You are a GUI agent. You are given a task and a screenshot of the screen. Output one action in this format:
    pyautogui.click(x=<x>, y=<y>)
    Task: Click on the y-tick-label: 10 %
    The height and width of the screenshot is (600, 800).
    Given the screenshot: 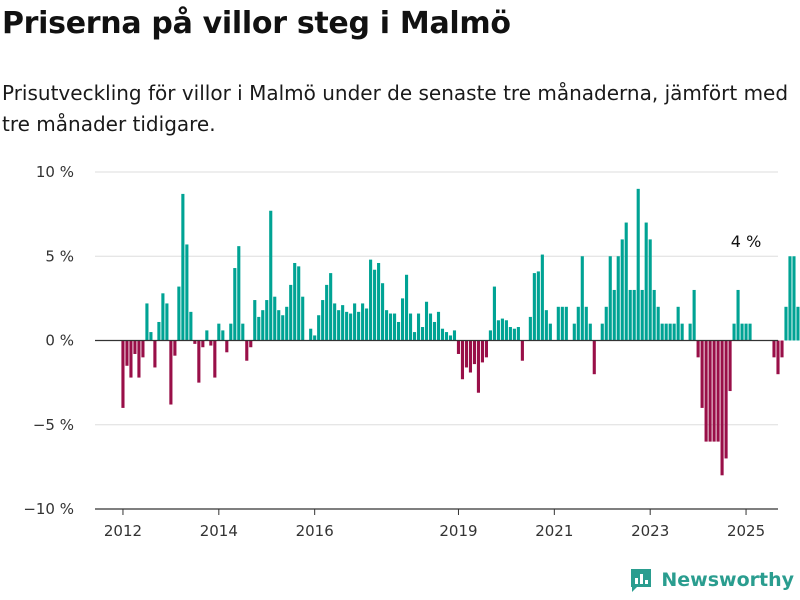 What is the action you would take?
    pyautogui.click(x=55, y=172)
    